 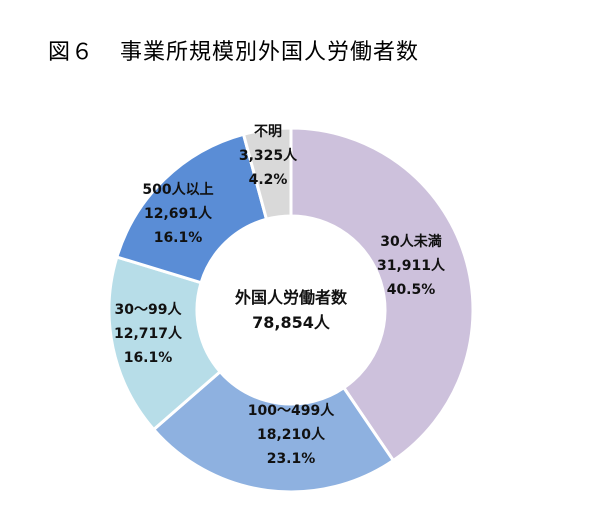 What do you see at coordinates (411, 290) in the screenshot?
I see `slice-percent: 40.5%` at bounding box center [411, 290].